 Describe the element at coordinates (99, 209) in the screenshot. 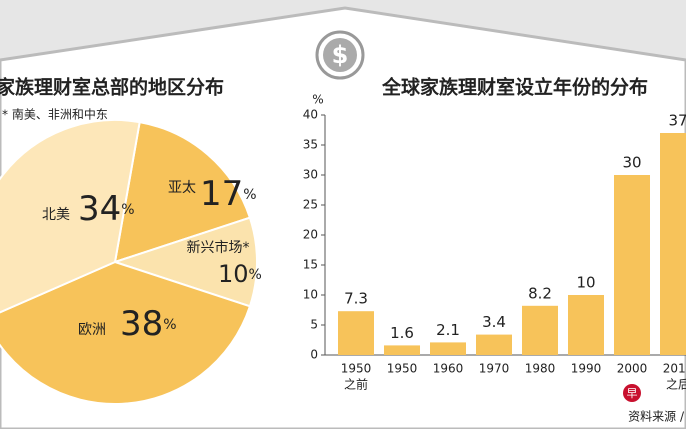

I see `value-number: 34` at that location.